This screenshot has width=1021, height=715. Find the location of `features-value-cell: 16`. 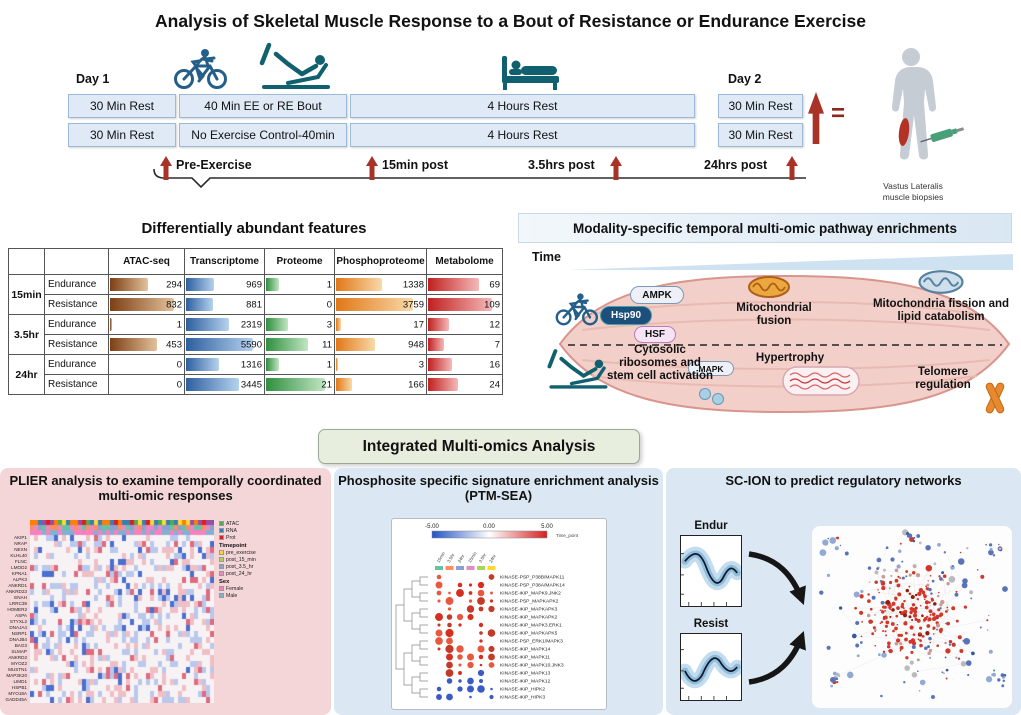

features-value-cell: 16 is located at coordinates (464, 364).